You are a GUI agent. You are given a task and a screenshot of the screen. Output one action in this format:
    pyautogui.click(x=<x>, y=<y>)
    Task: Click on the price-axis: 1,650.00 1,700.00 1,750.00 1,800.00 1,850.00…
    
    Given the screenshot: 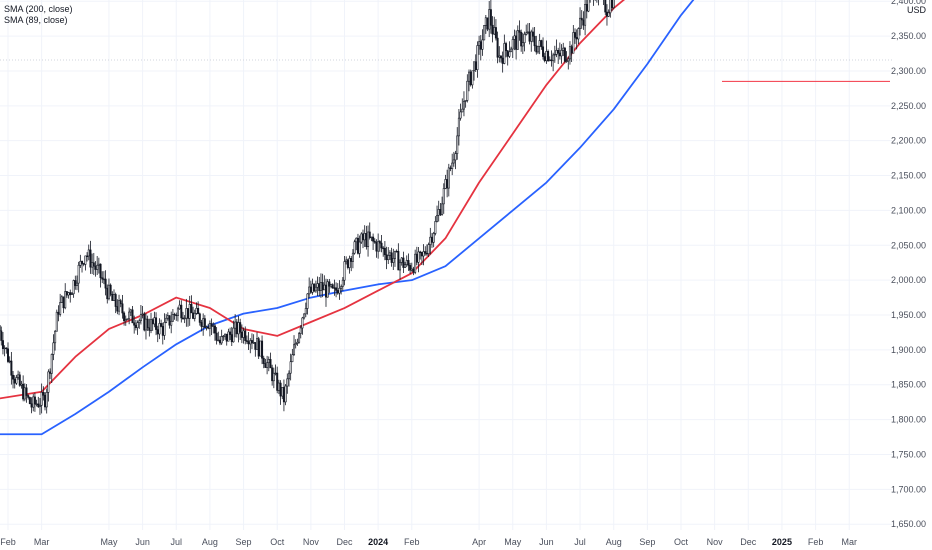 What is the action you would take?
    pyautogui.click(x=908, y=264)
    